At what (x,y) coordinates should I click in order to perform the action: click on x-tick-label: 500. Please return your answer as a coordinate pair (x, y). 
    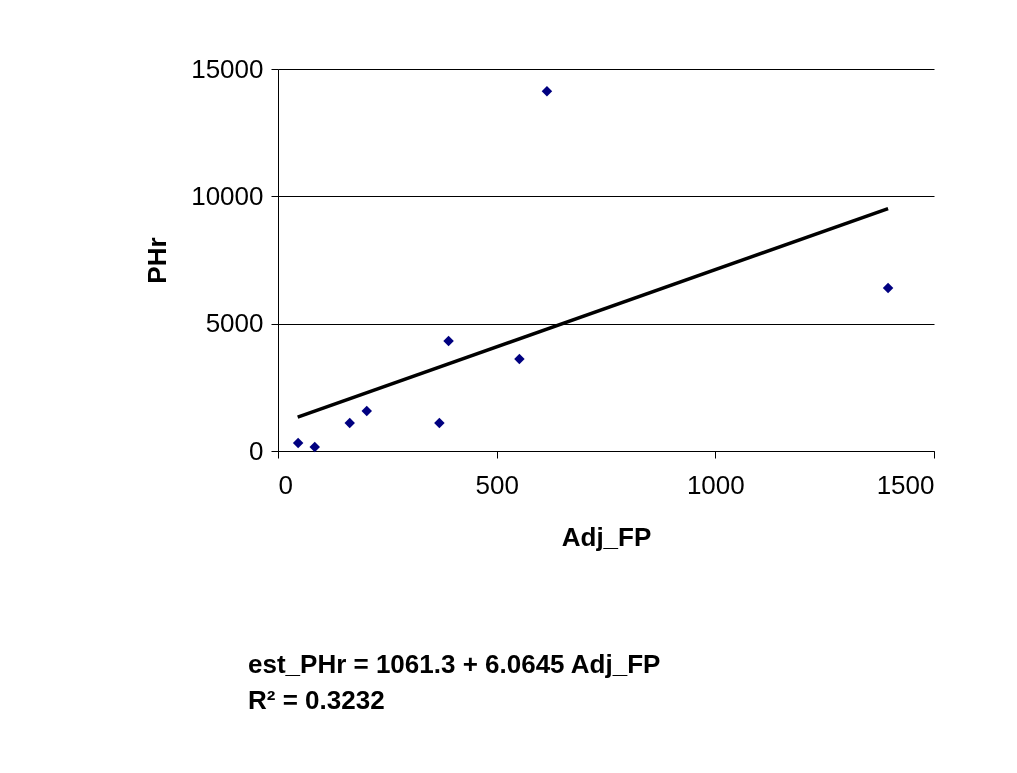
    Looking at the image, I should click on (497, 484).